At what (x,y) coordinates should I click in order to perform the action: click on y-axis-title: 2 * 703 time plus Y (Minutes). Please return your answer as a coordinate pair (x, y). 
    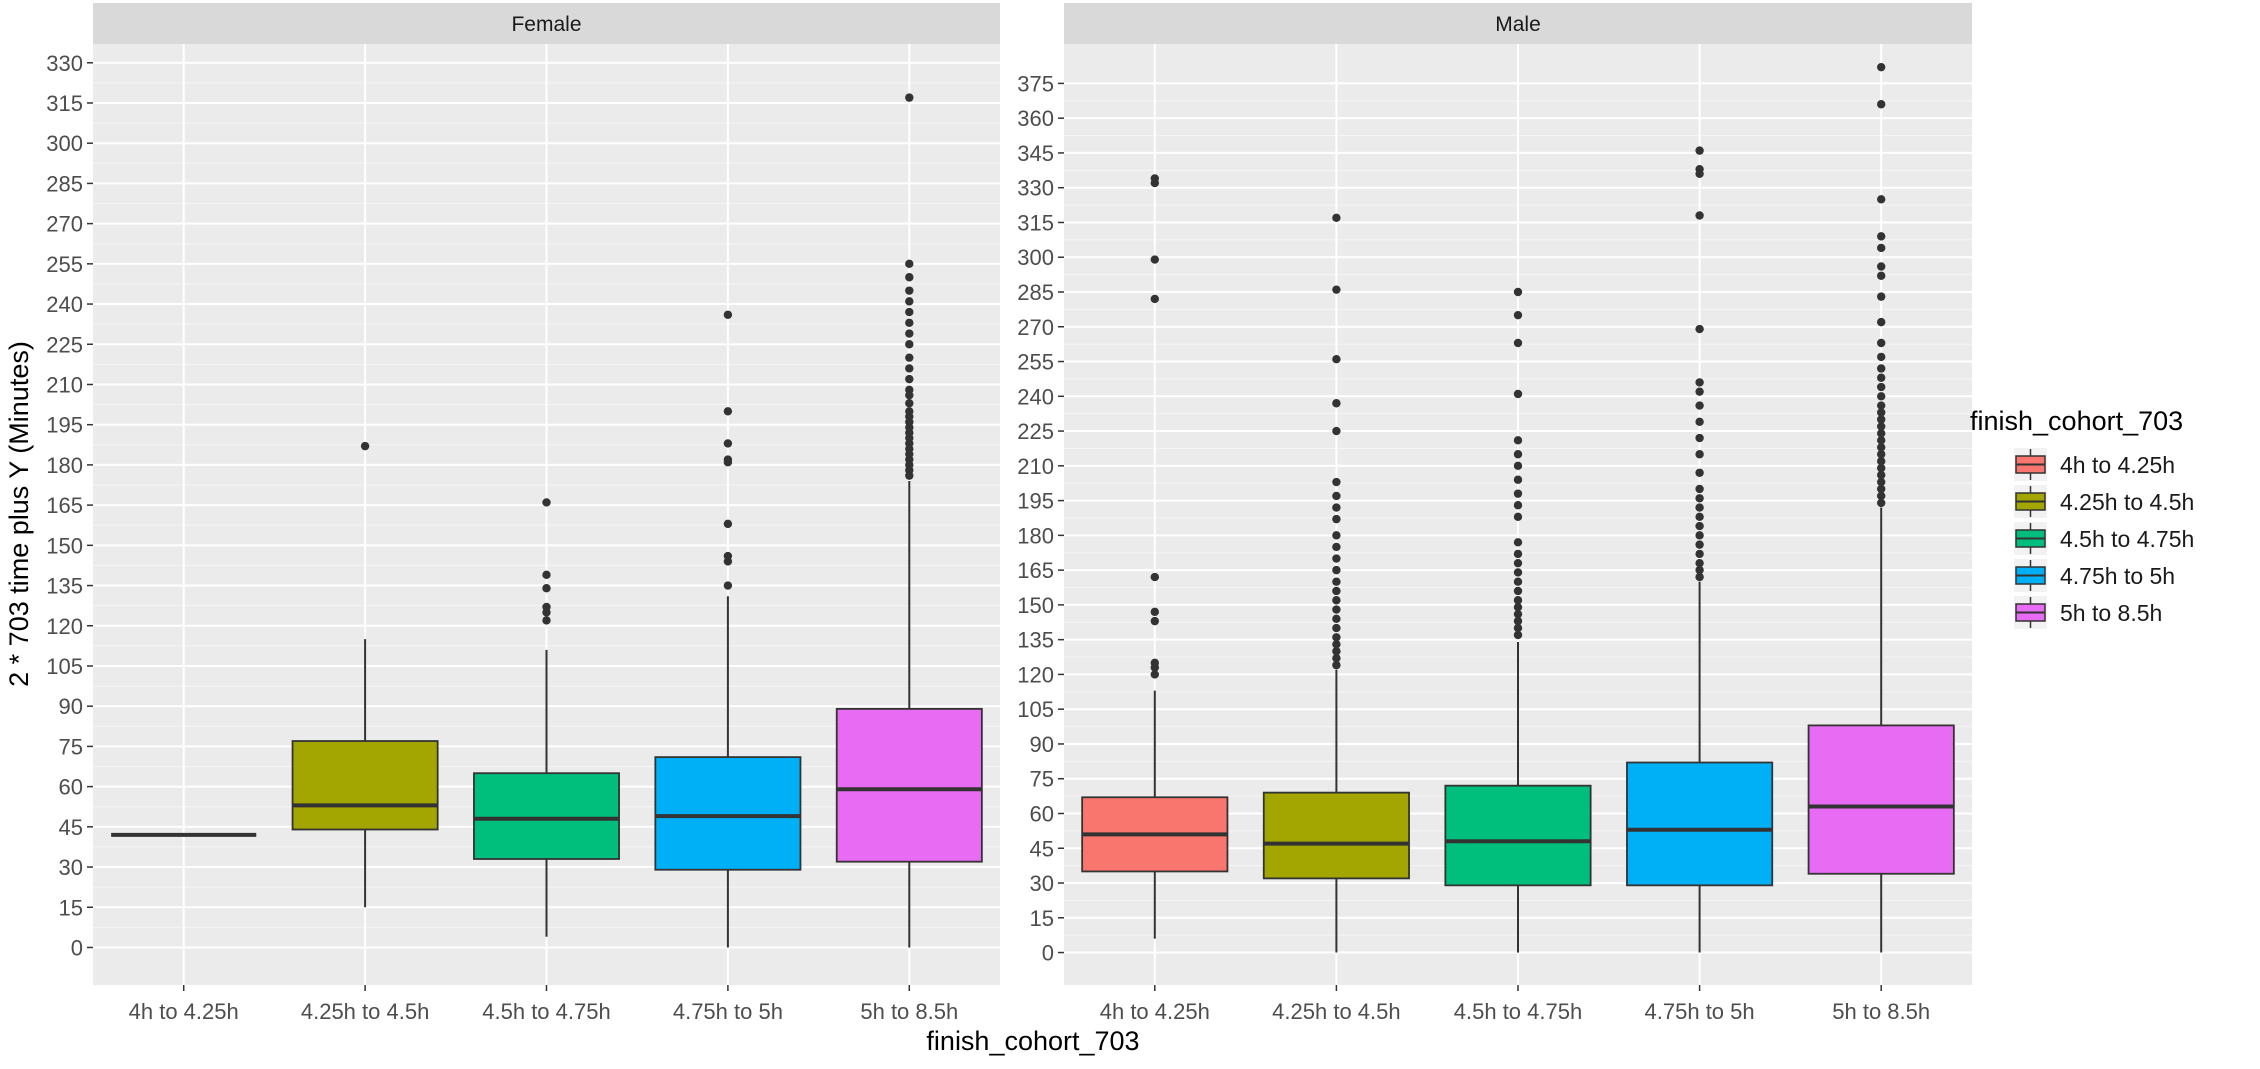
    Looking at the image, I should click on (19, 514).